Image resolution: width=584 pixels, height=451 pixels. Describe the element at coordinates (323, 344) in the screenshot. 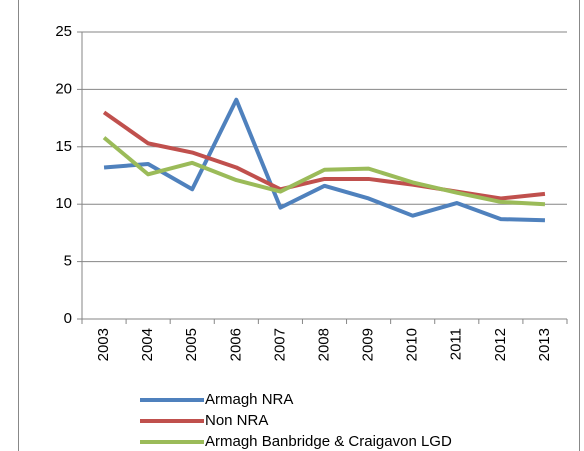

I see `x-tick-label: 2008` at that location.